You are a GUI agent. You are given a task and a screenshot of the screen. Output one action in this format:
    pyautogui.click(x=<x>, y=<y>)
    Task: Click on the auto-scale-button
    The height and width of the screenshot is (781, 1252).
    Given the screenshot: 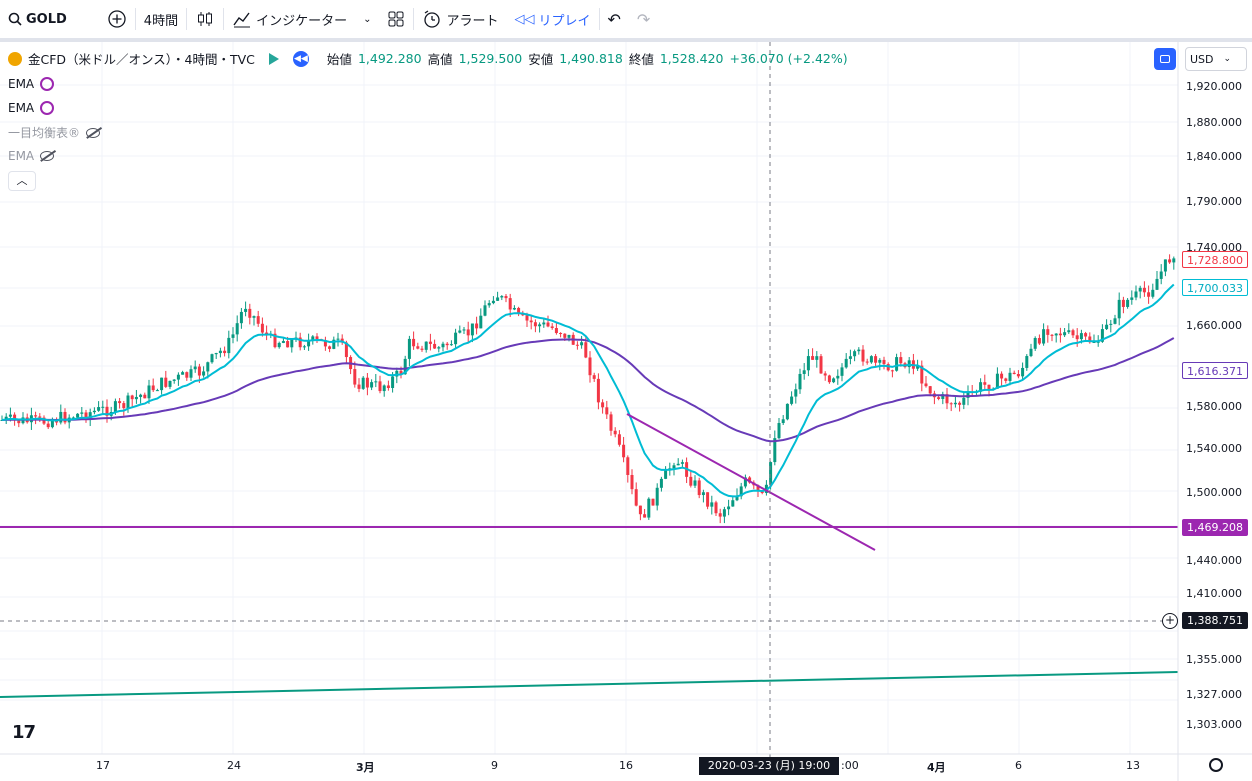 What is the action you would take?
    pyautogui.click(x=1165, y=59)
    